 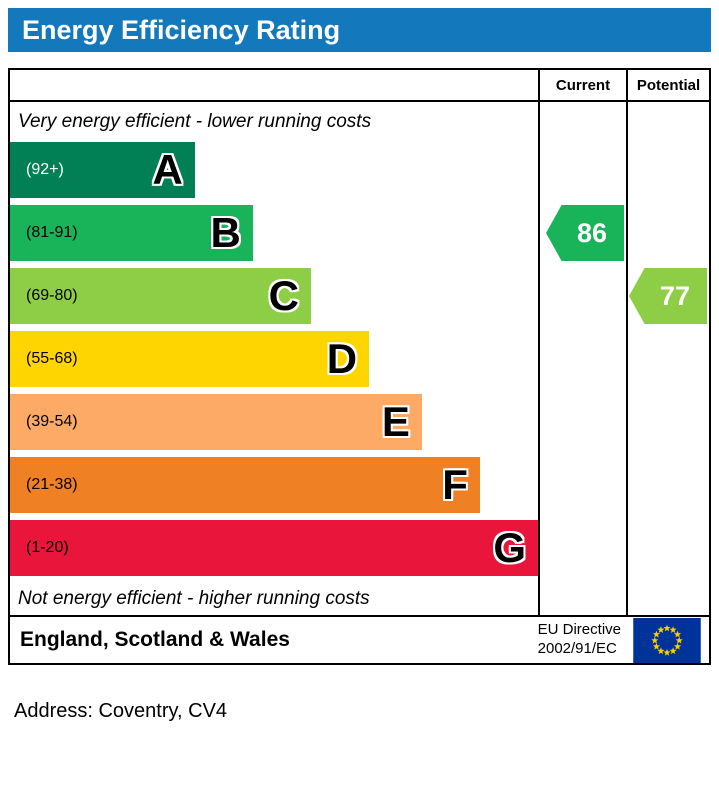 I want to click on band-range-label: (1-20), so click(x=47, y=547).